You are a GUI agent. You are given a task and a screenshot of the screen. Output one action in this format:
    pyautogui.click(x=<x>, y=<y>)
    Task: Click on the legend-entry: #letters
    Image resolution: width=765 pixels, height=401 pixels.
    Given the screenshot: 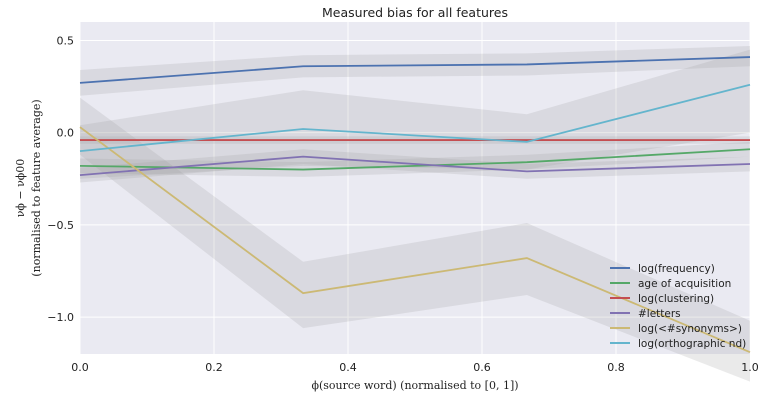 What is the action you would take?
    pyautogui.click(x=659, y=314)
    